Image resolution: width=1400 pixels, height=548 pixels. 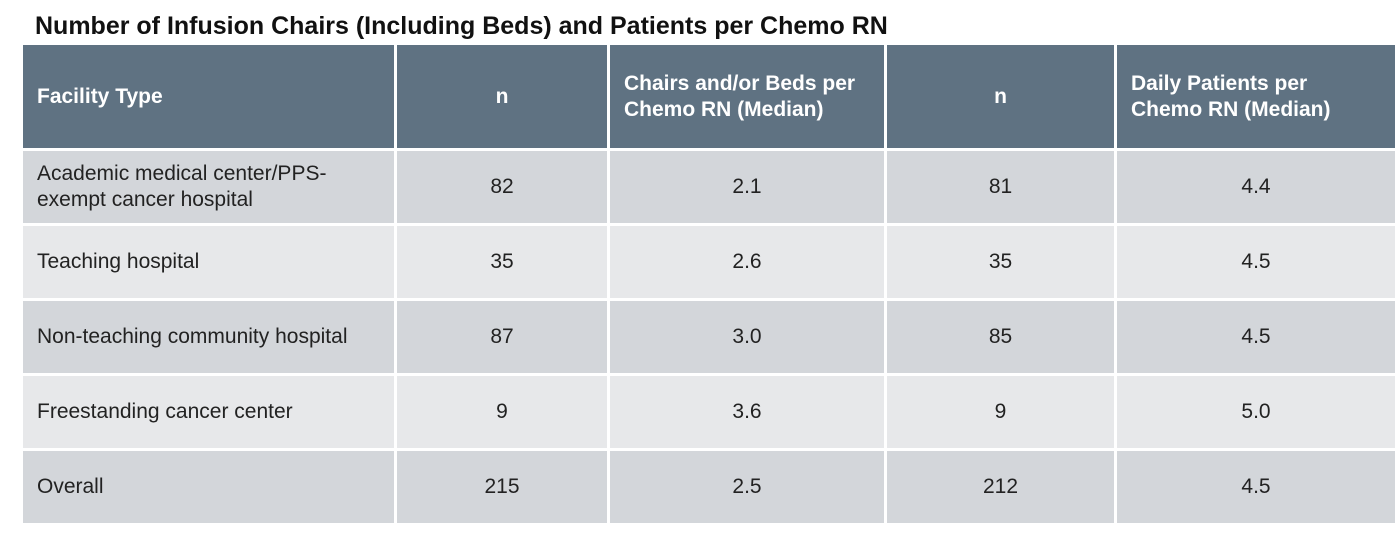 I want to click on value-cell: 2.6, so click(x=747, y=262).